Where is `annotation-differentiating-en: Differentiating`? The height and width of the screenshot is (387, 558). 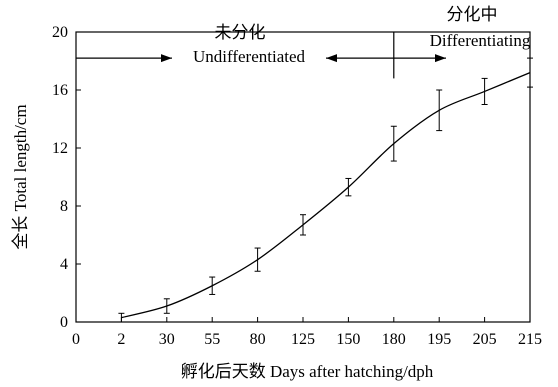
annotation-differentiating-en: Differentiating is located at coordinates (480, 40).